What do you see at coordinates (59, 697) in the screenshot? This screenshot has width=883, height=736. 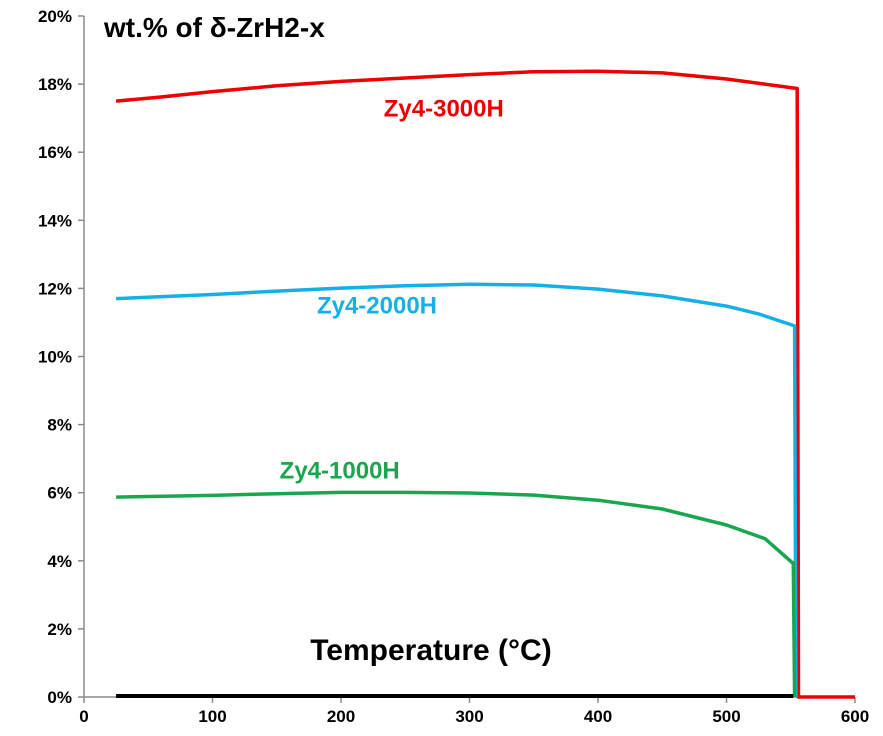 I see `y-tick-label: 0%` at bounding box center [59, 697].